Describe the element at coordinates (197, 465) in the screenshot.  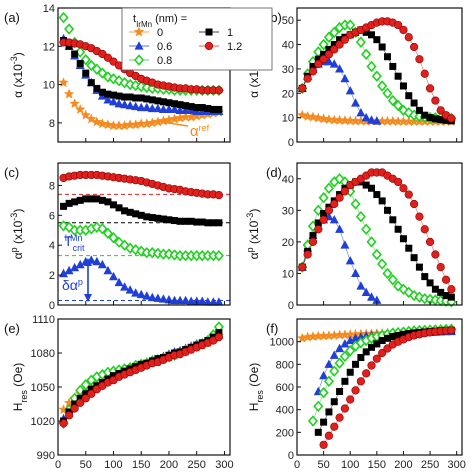
I see `x-tick-label: 250` at that location.